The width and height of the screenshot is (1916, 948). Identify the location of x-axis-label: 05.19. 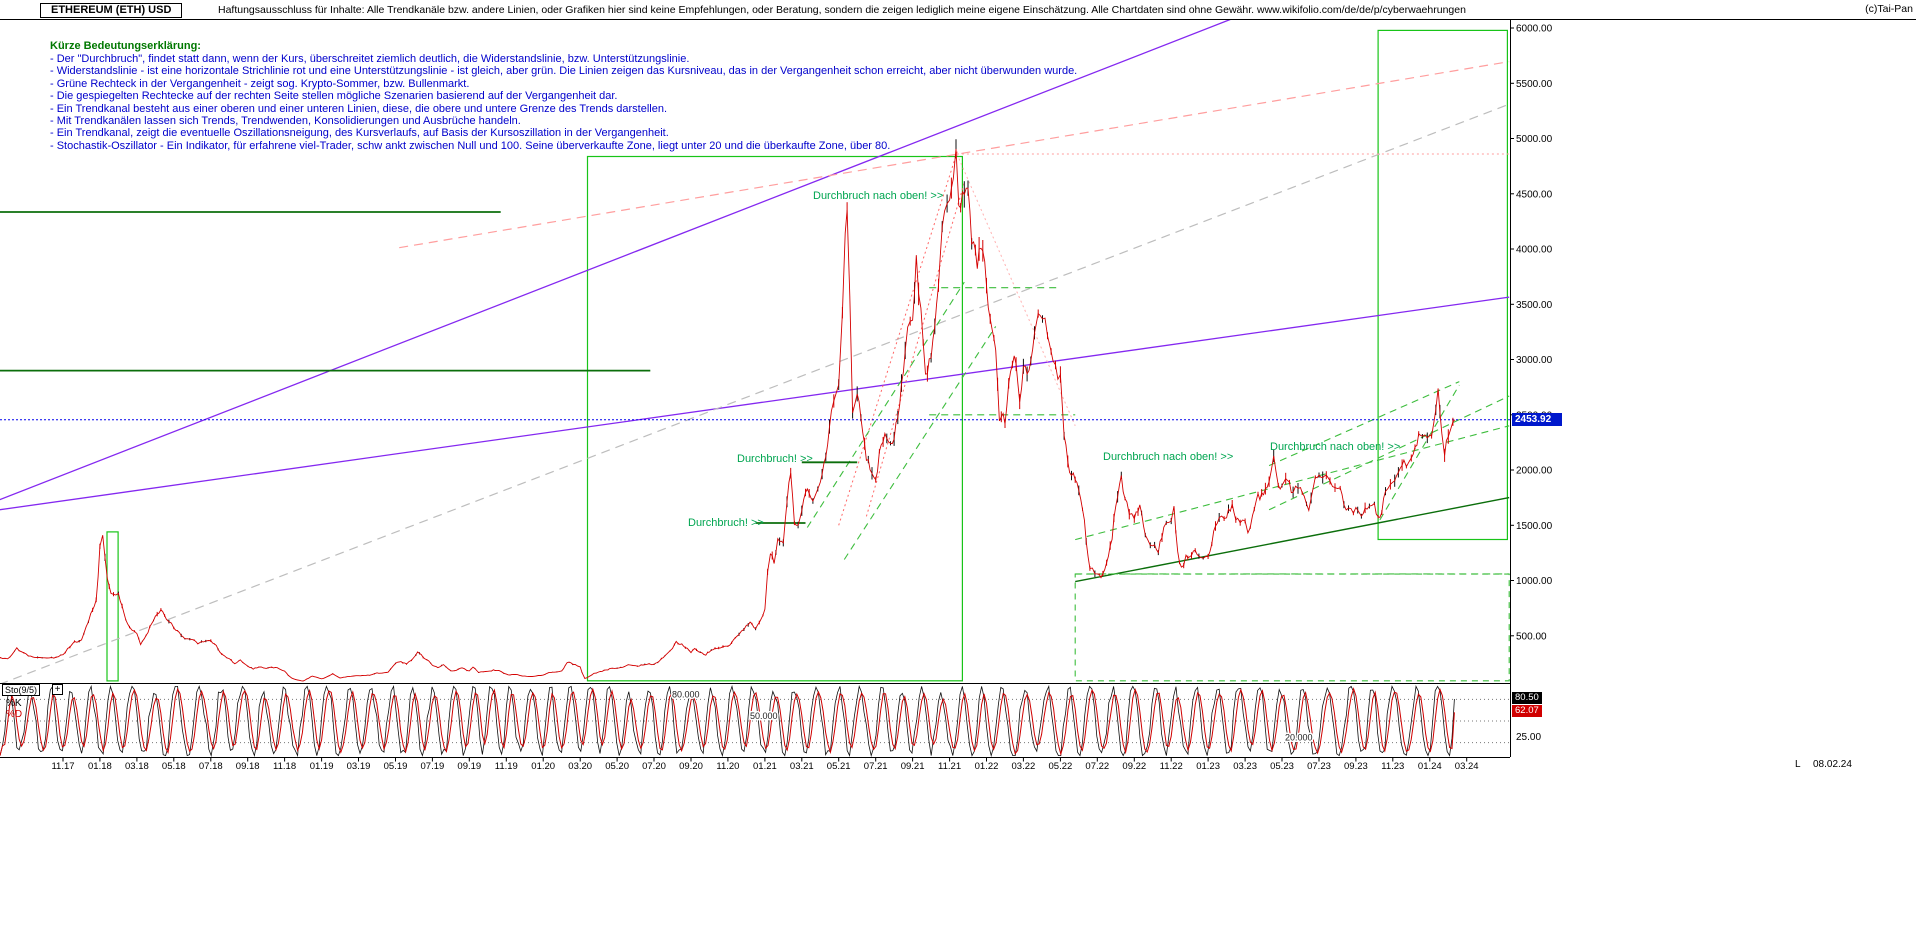
(396, 766).